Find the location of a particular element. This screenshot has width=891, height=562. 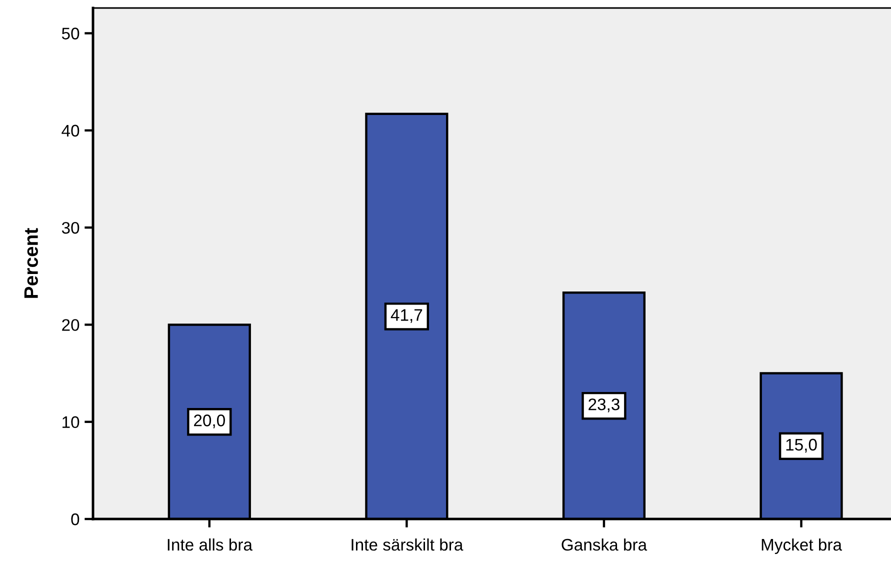

y-tick-label: 10 is located at coordinates (71, 422).